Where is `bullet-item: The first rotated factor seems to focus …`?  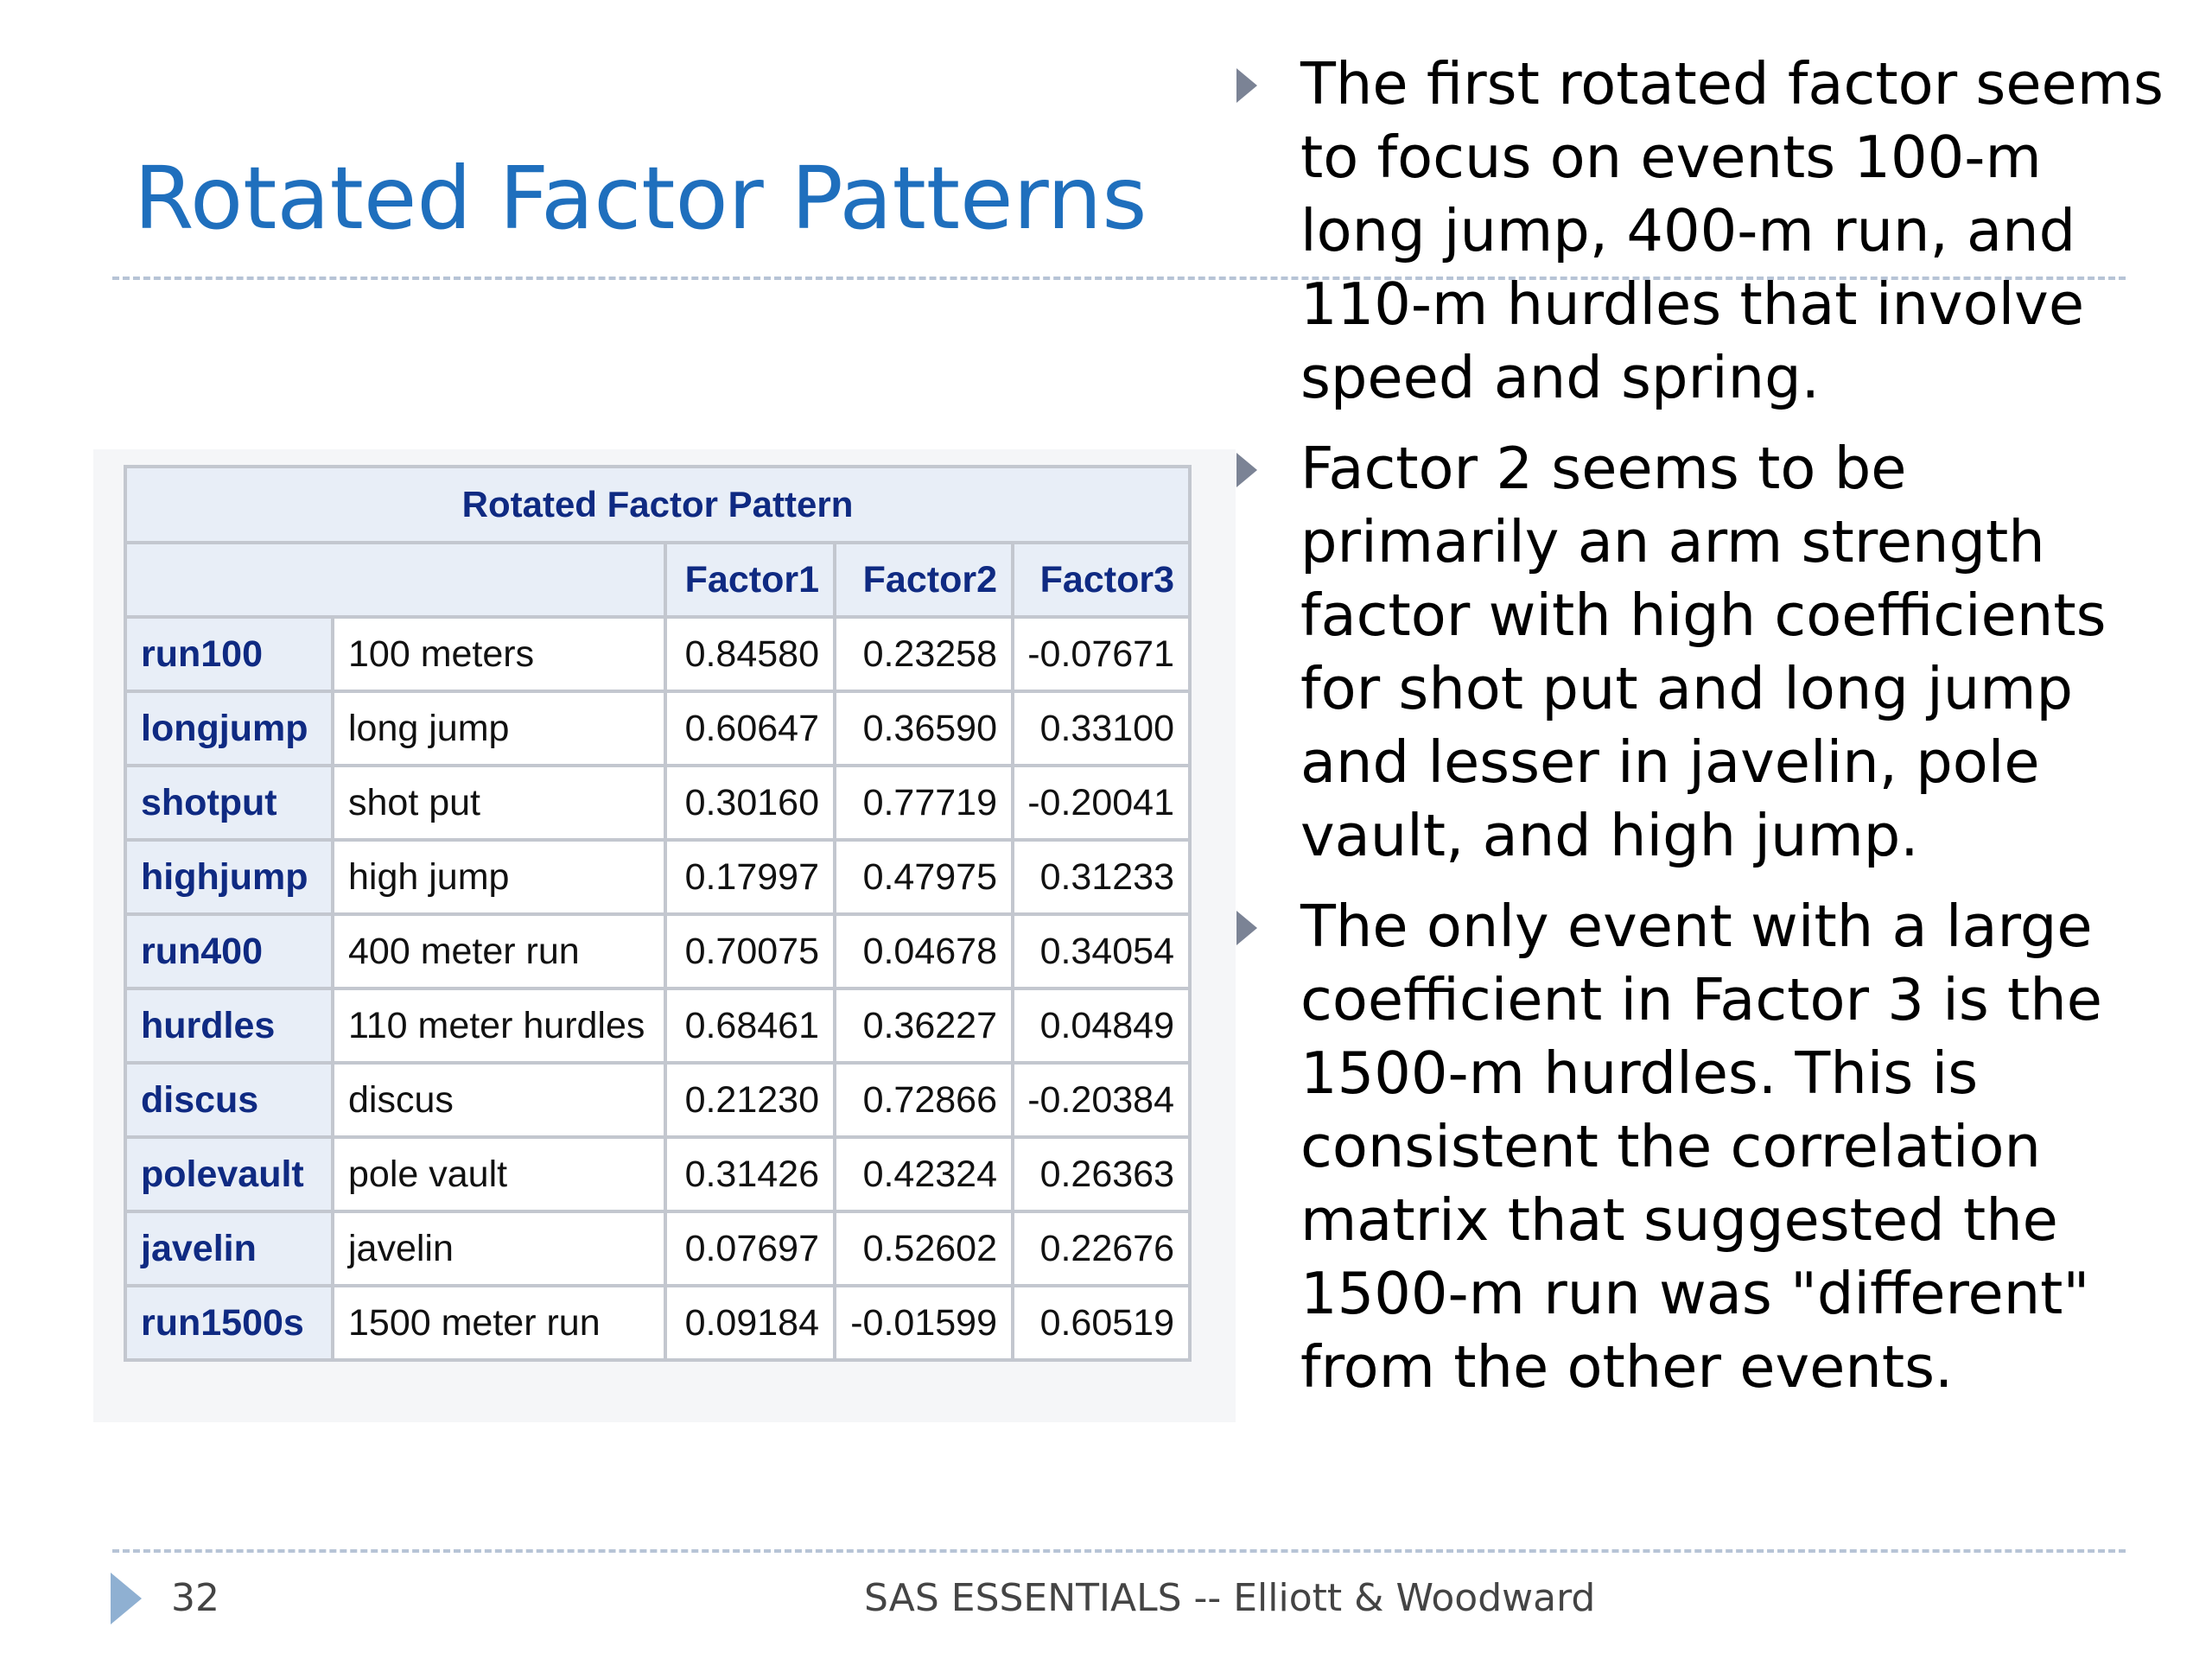 bullet-item: The first rotated factor seems to focus … is located at coordinates (1706, 232).